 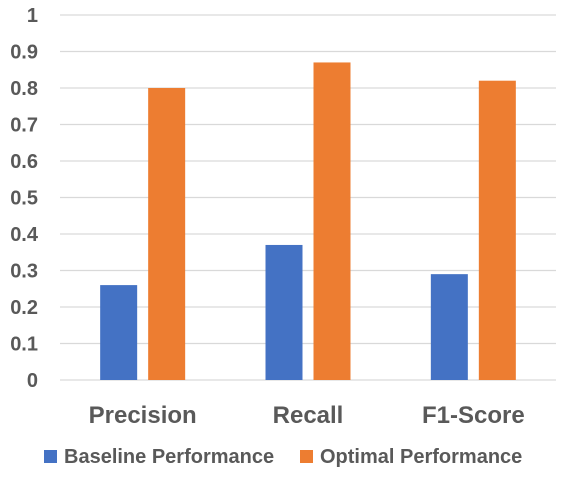 I want to click on bar-baseline-performance-recall, so click(x=284, y=312).